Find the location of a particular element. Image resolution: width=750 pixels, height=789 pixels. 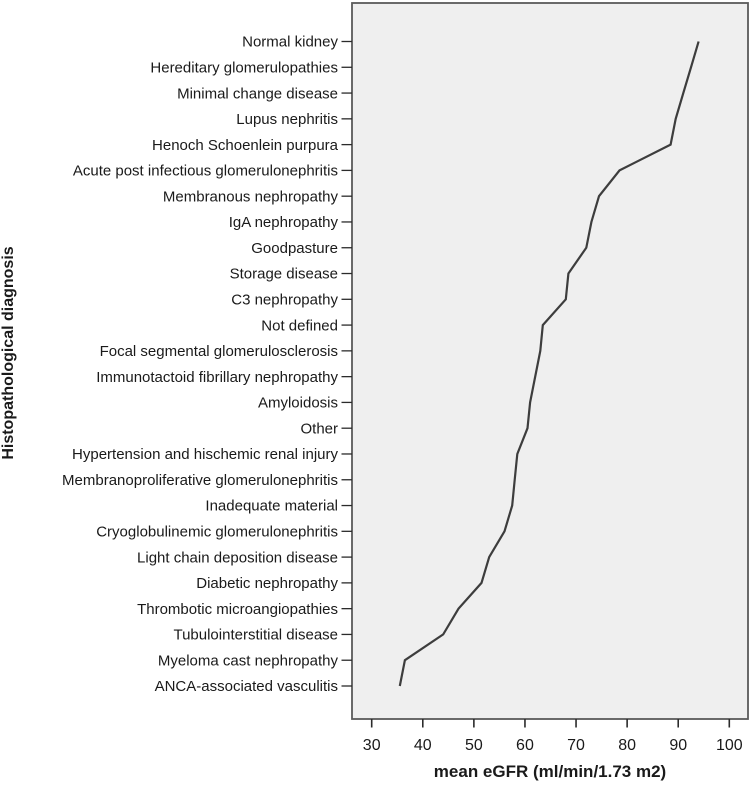

category-label: Hereditary glomerulopathies is located at coordinates (244, 67).